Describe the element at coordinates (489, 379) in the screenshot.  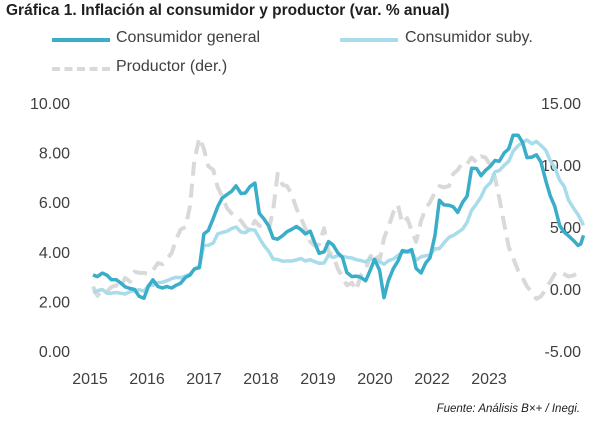
I see `x-tick-label: 2023` at that location.